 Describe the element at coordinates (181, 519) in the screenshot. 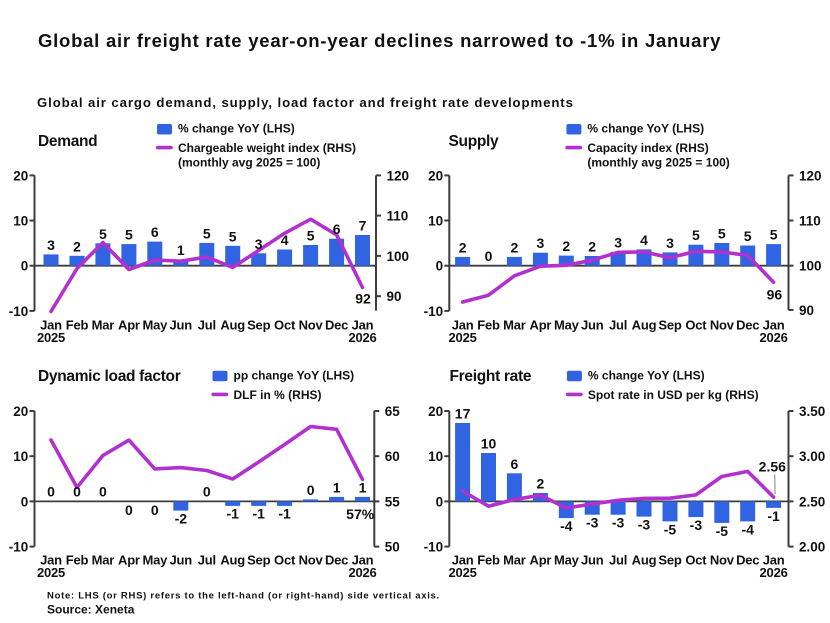

I see `svg-text: -2` at that location.